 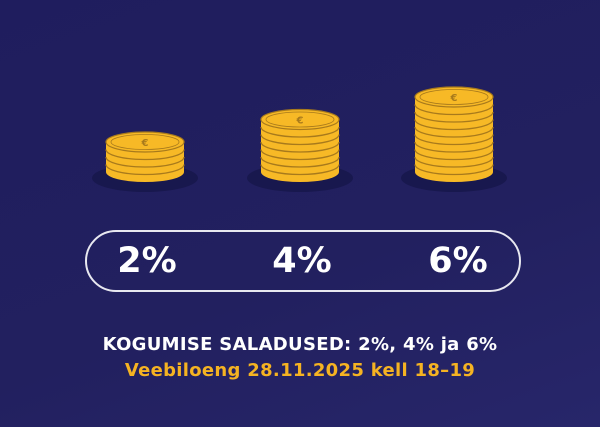 I want to click on coin-stack-6%: €, so click(x=454, y=139).